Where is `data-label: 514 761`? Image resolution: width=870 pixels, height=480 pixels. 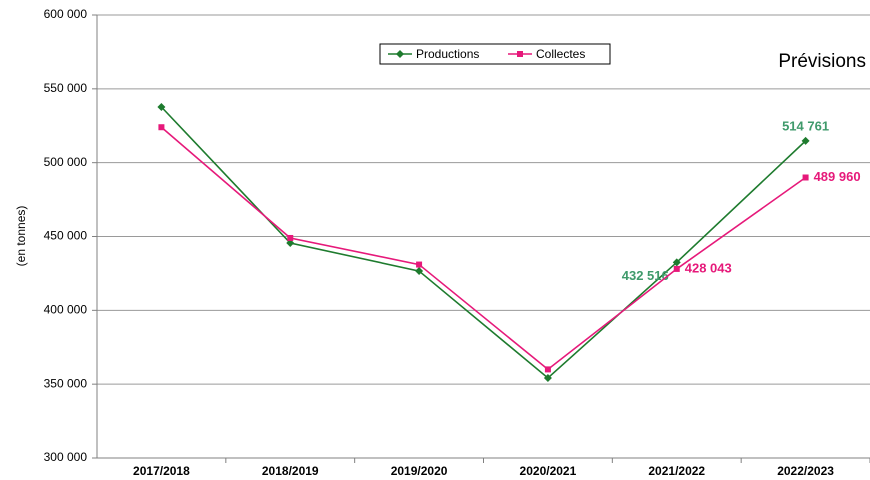
data-label: 514 761 is located at coordinates (805, 125).